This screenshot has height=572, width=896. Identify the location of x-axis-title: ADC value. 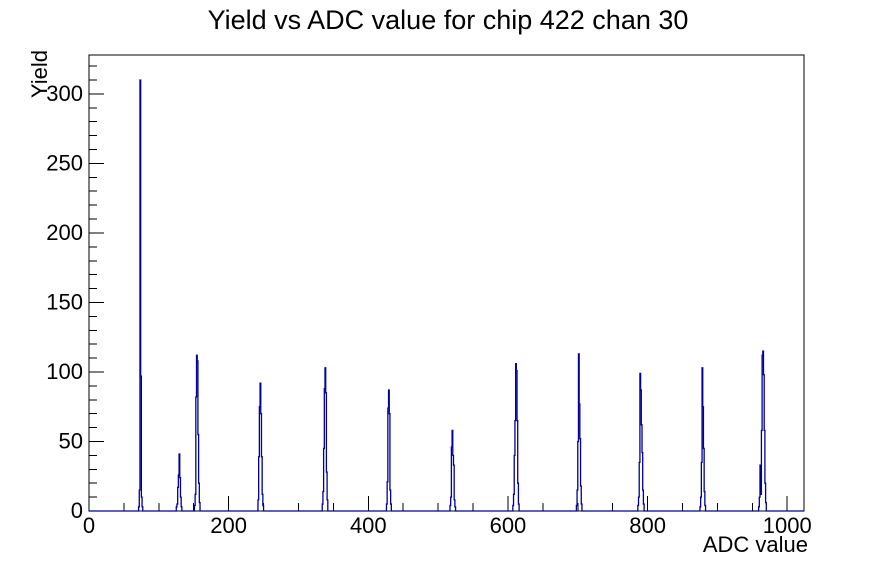
(755, 544).